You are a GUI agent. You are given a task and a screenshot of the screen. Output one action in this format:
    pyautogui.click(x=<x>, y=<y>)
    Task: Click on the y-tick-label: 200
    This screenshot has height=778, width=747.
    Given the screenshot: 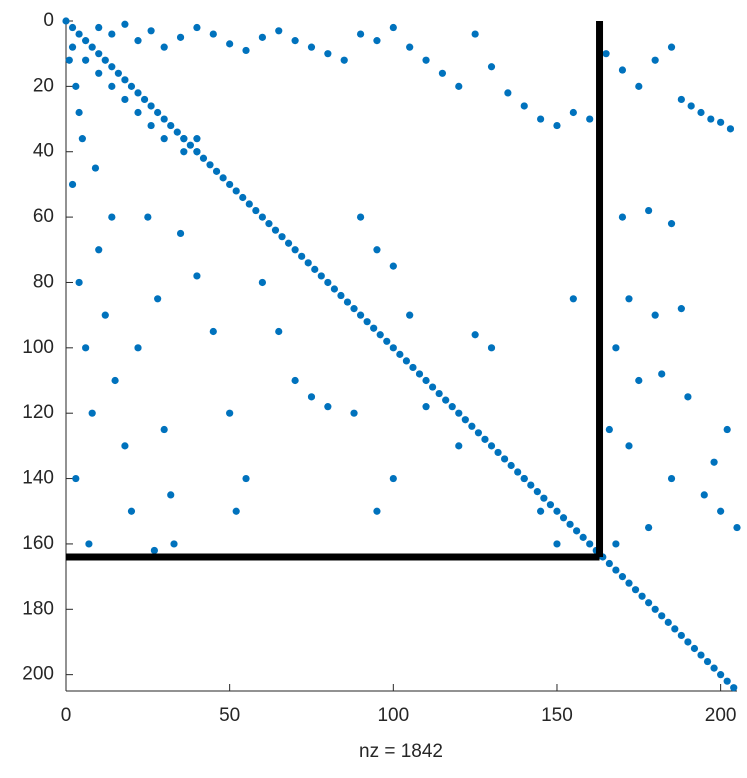 What is the action you would take?
    pyautogui.click(x=38, y=674)
    